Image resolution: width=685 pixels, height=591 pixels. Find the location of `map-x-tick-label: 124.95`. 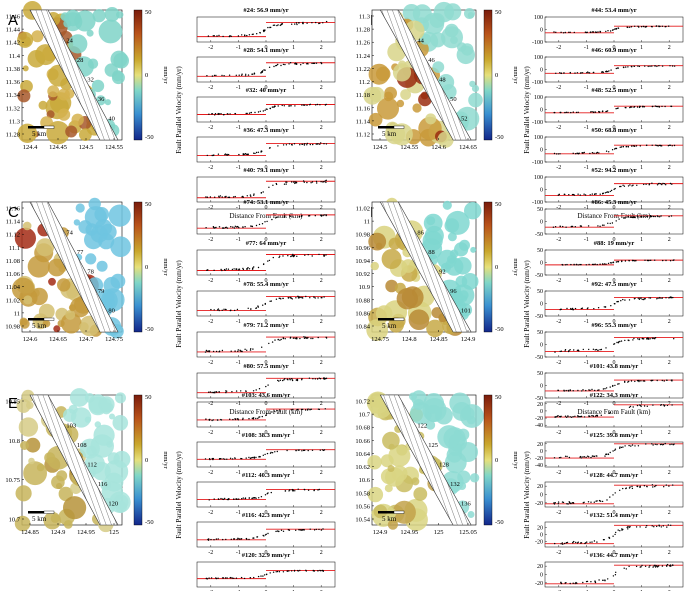

map-x-tick-label: 124.95 is located at coordinates (409, 532).